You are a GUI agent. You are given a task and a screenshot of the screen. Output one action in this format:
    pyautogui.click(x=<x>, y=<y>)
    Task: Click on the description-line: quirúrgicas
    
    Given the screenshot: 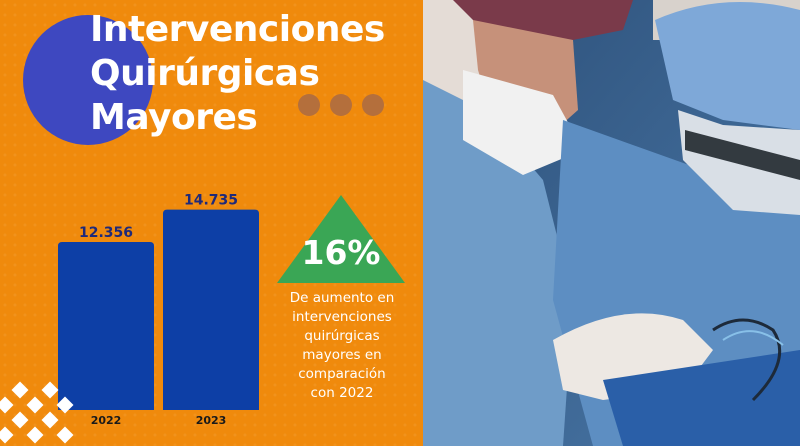 What is the action you would take?
    pyautogui.click(x=342, y=336)
    